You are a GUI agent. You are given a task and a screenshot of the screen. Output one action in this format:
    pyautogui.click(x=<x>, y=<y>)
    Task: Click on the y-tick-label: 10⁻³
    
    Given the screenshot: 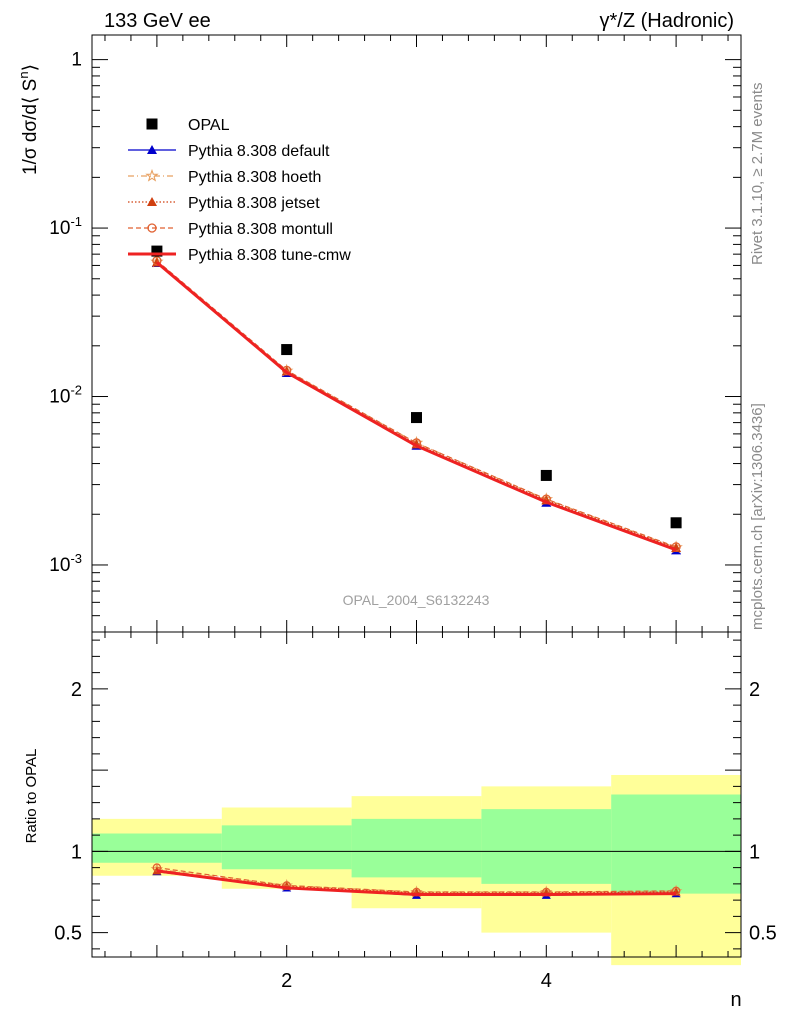 What is the action you would take?
    pyautogui.click(x=65, y=563)
    